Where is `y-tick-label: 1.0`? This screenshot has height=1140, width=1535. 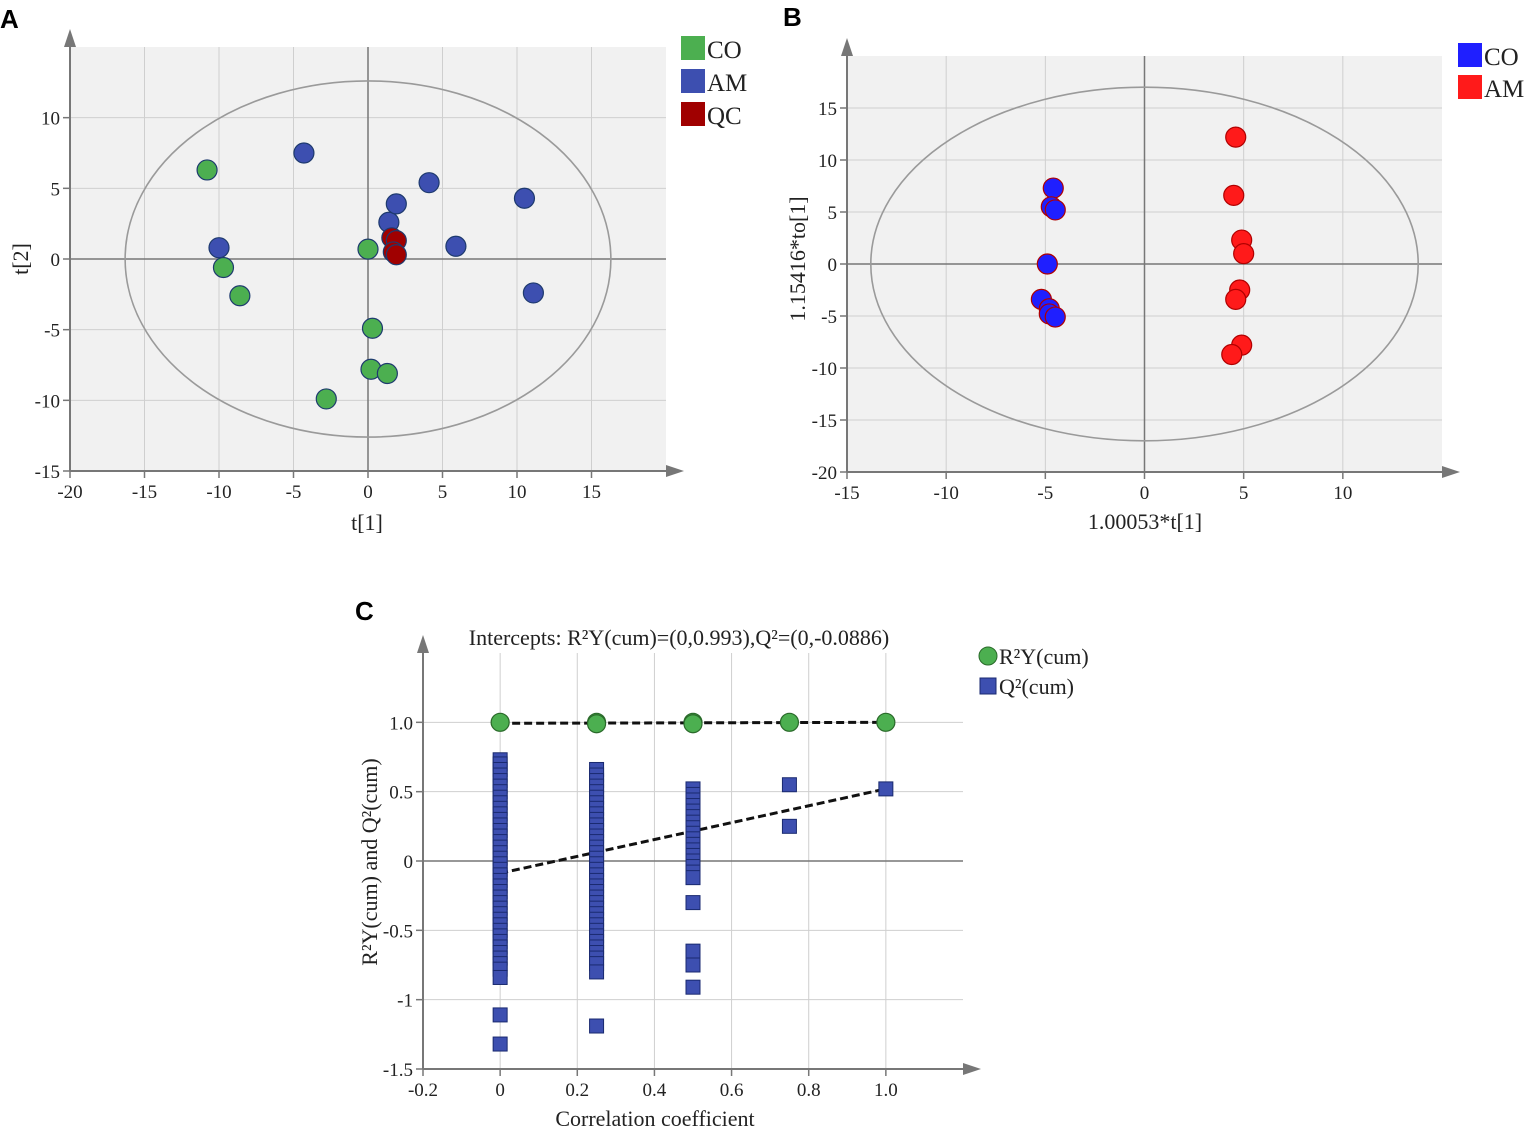 y-tick-label: 1.0 is located at coordinates (401, 723).